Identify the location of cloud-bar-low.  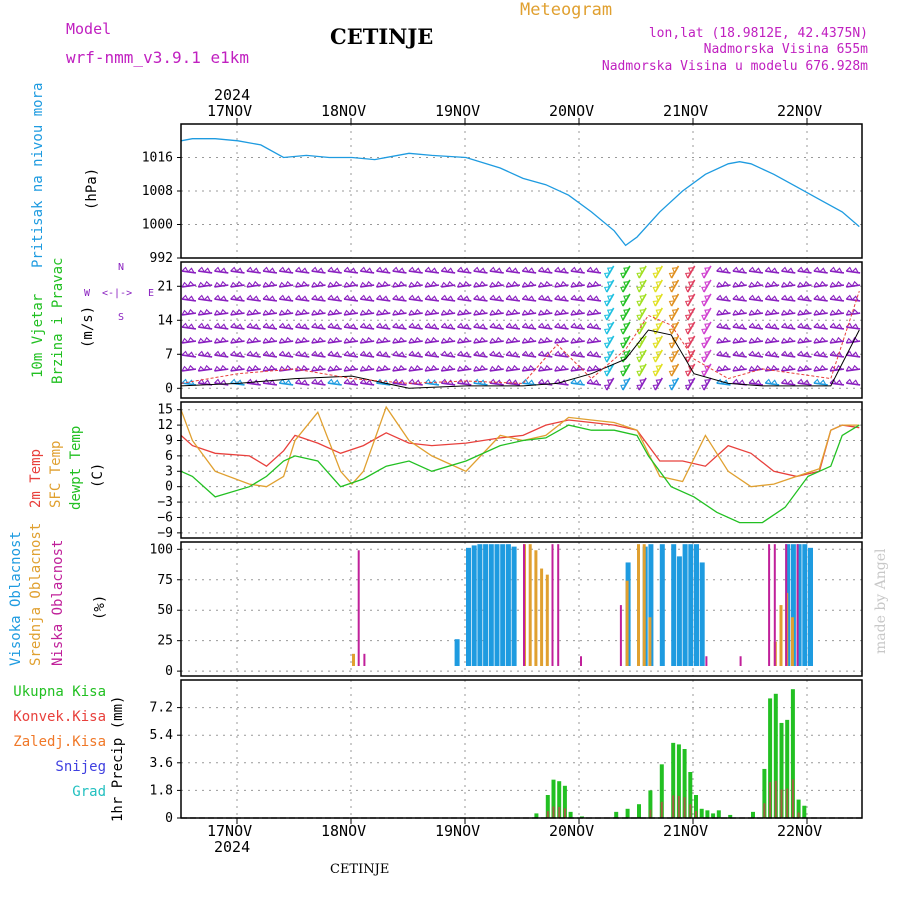
(620, 635).